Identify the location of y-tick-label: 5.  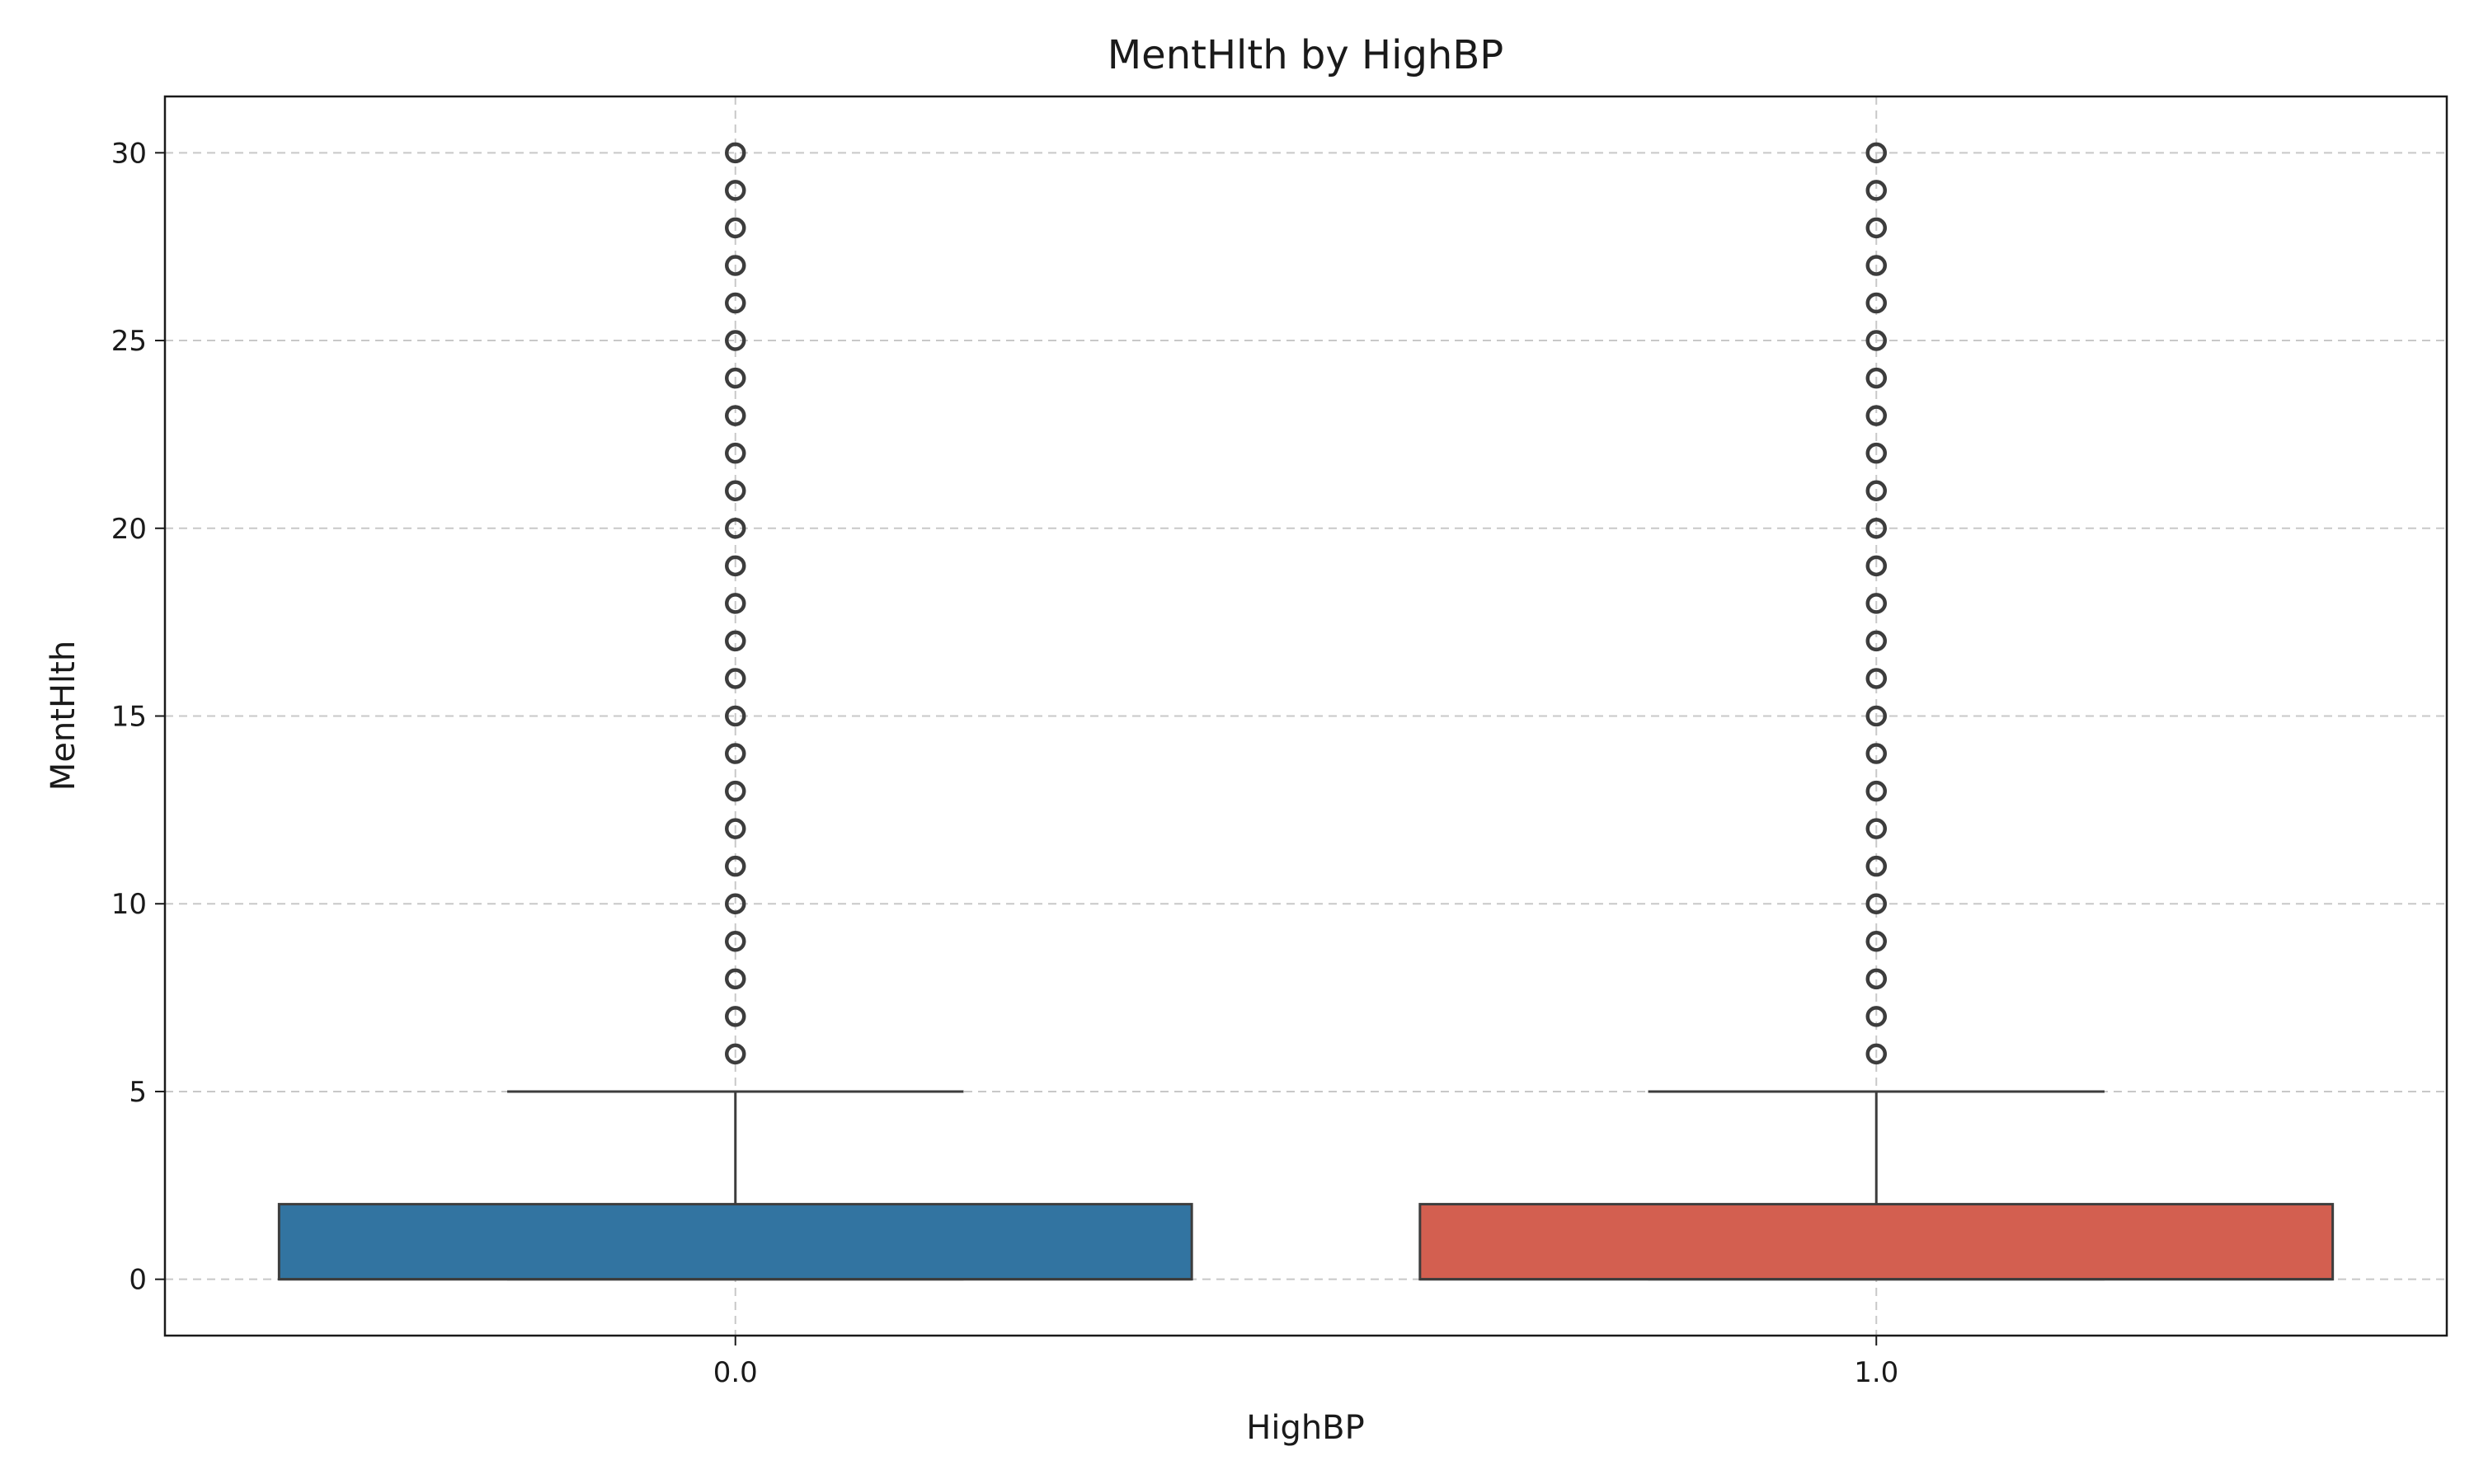
(138, 1092).